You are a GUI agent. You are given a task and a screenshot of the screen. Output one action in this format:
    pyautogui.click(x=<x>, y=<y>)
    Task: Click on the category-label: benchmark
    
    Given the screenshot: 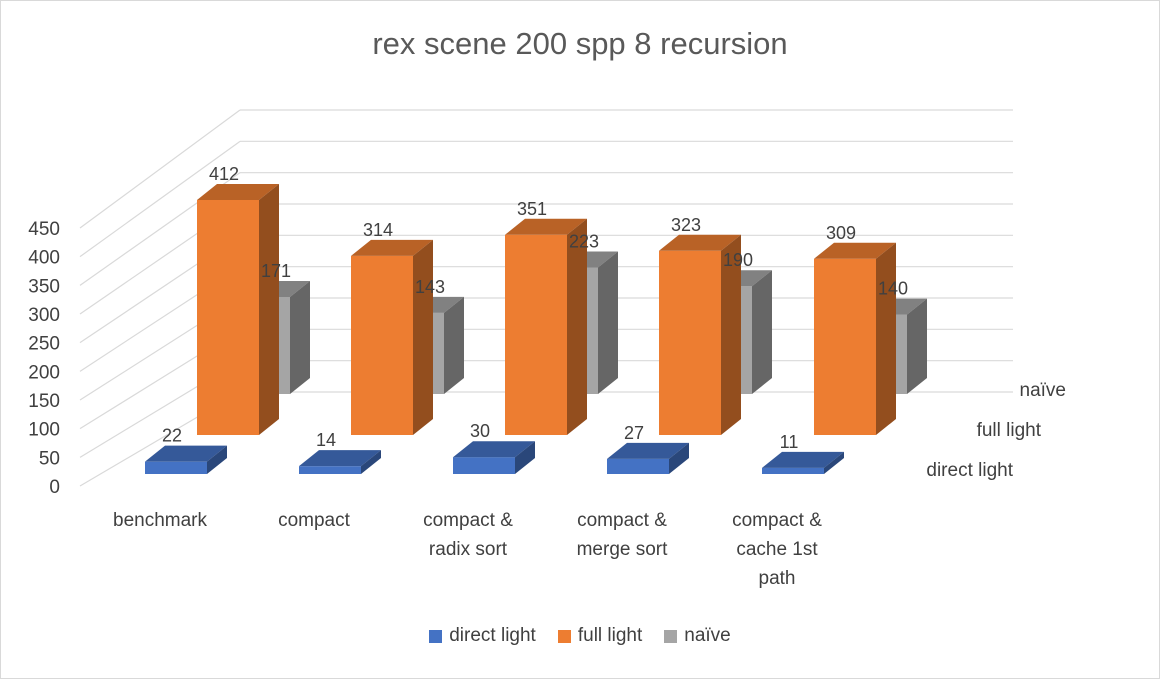 What is the action you would take?
    pyautogui.click(x=160, y=520)
    